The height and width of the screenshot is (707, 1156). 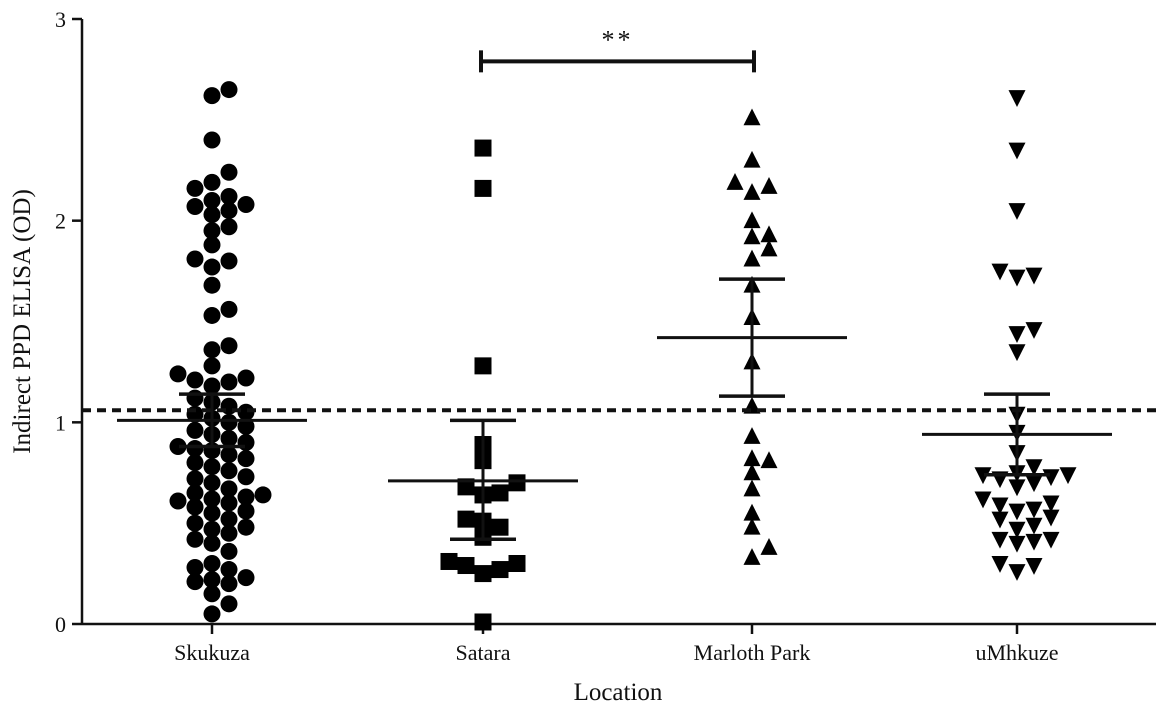 I want to click on series-umhkuze, so click(x=1025, y=335).